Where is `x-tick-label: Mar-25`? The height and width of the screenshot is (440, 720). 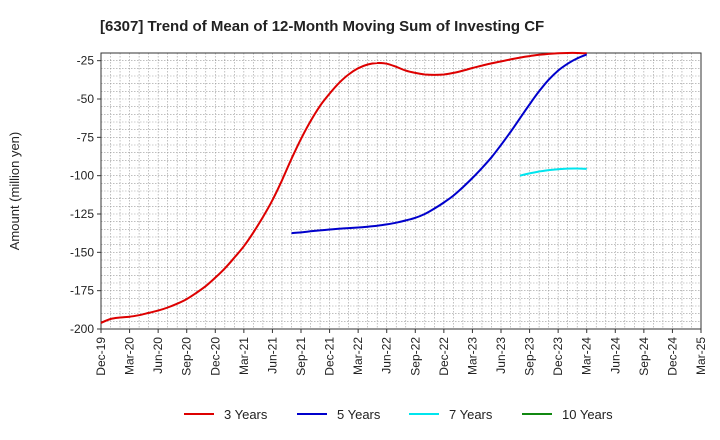 x-tick-label: Mar-25 is located at coordinates (701, 356).